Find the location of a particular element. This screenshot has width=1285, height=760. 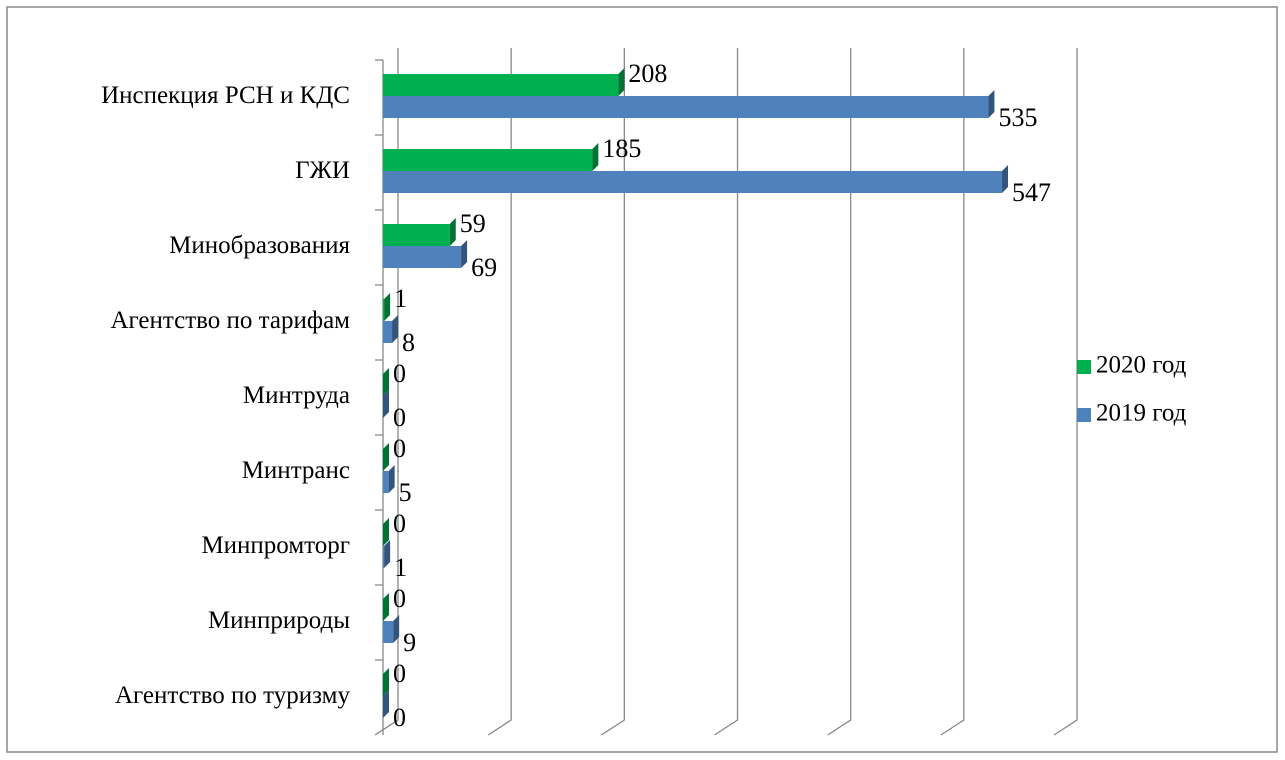

value-label: 8 is located at coordinates (408, 342).